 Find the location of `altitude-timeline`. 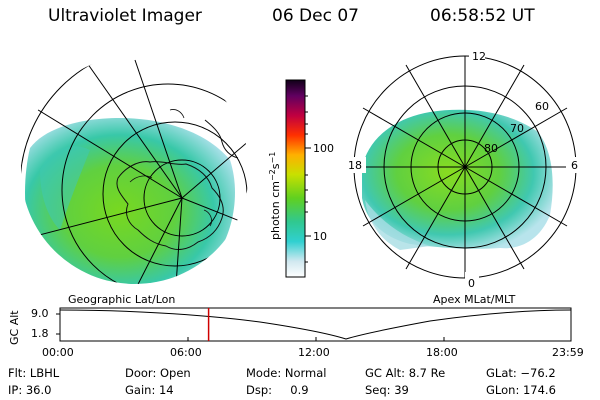

altitude-timeline is located at coordinates (314, 324).